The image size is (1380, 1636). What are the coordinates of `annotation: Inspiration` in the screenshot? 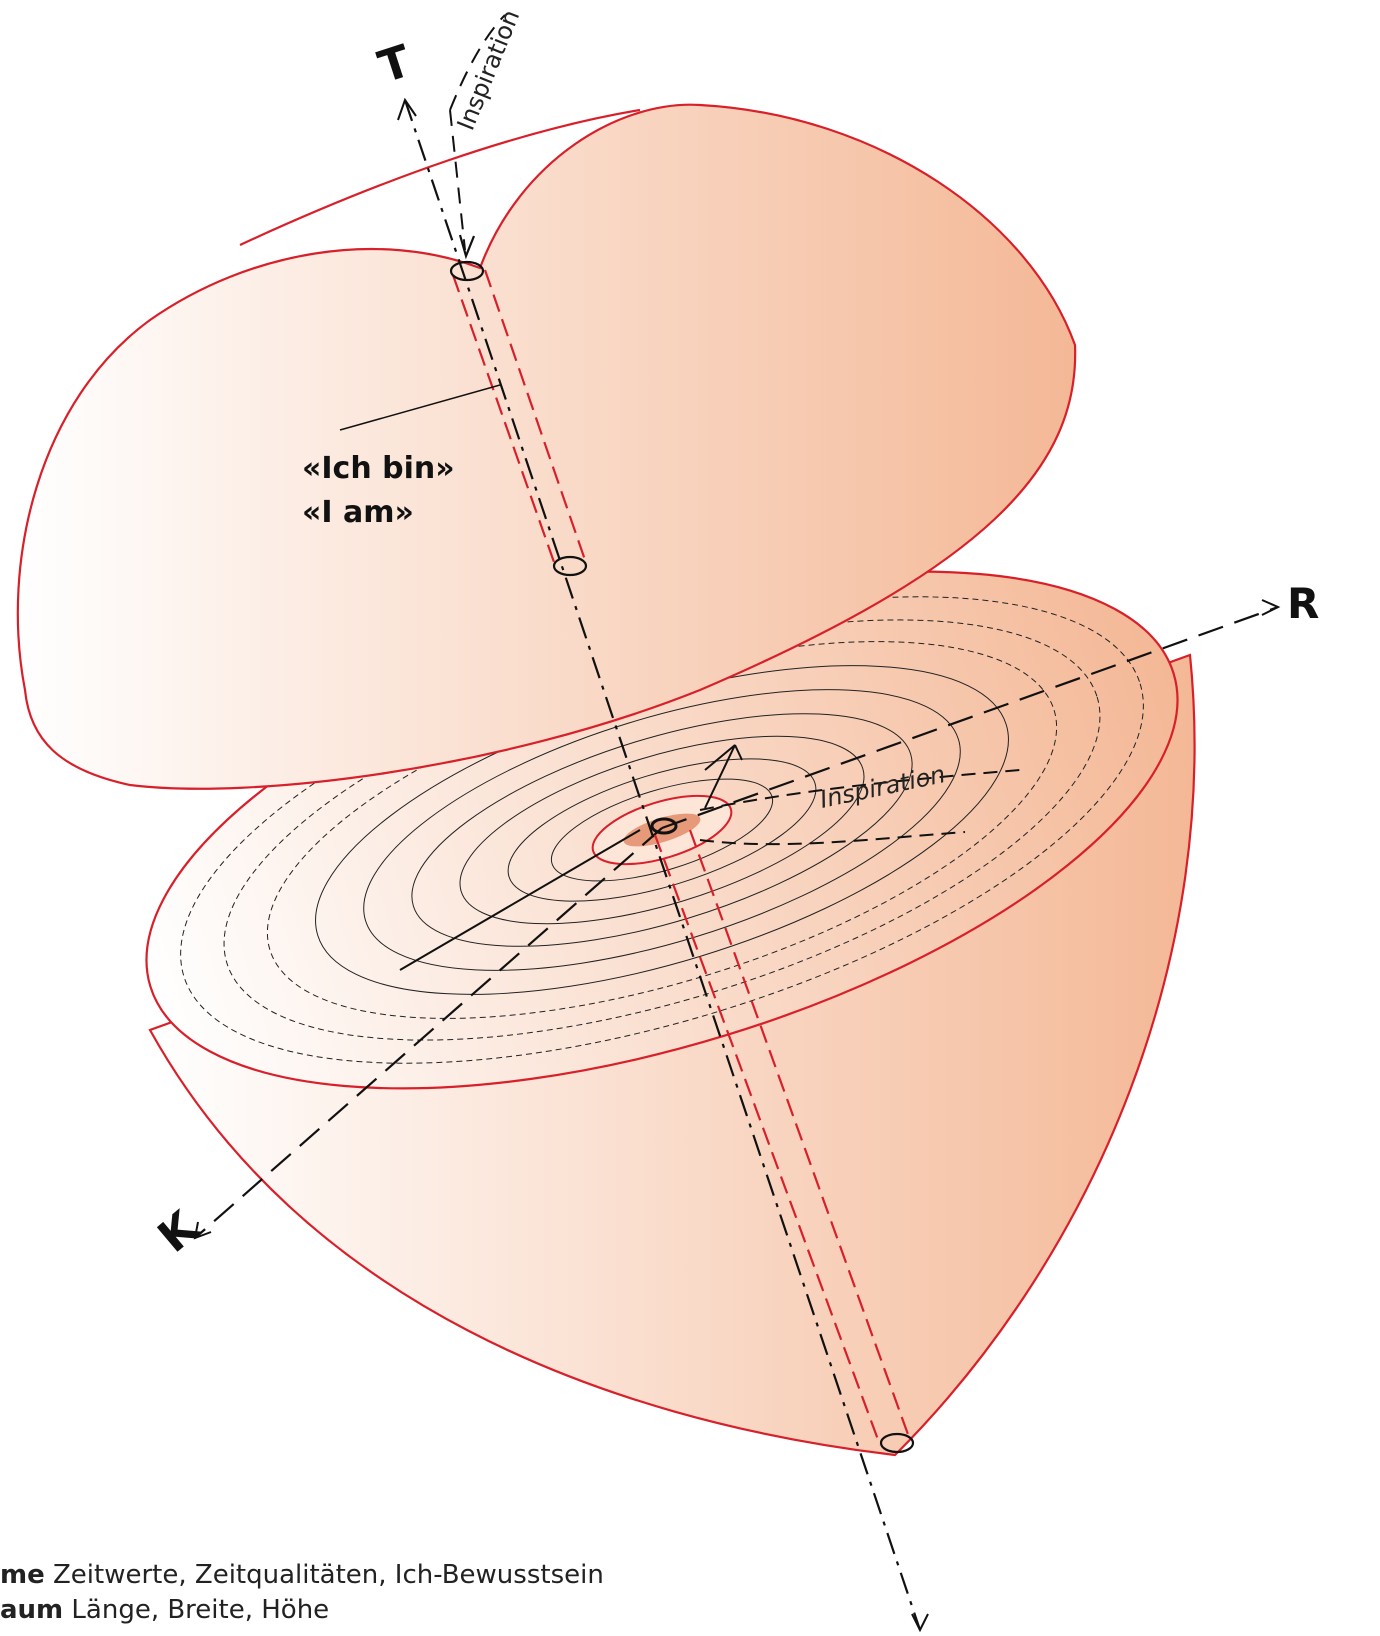 It's located at (489, 70).